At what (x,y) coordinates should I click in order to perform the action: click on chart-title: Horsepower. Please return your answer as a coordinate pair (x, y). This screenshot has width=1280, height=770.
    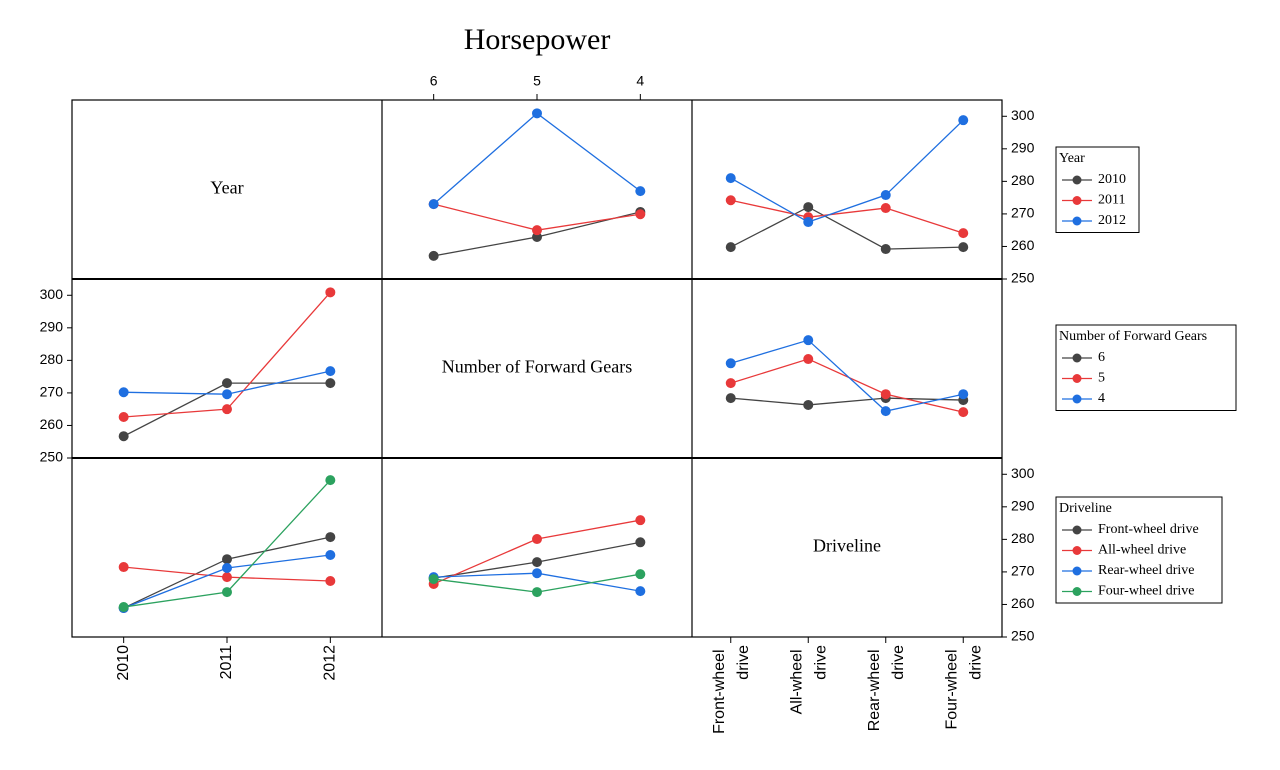
    Looking at the image, I should click on (537, 39).